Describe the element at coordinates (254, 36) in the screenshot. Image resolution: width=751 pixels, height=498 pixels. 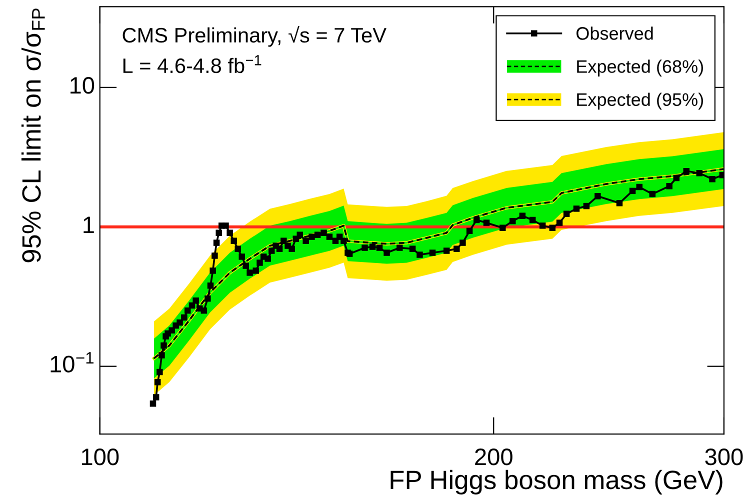
I see `annotation: CMS Preliminary, √s = 7 TeV` at that location.